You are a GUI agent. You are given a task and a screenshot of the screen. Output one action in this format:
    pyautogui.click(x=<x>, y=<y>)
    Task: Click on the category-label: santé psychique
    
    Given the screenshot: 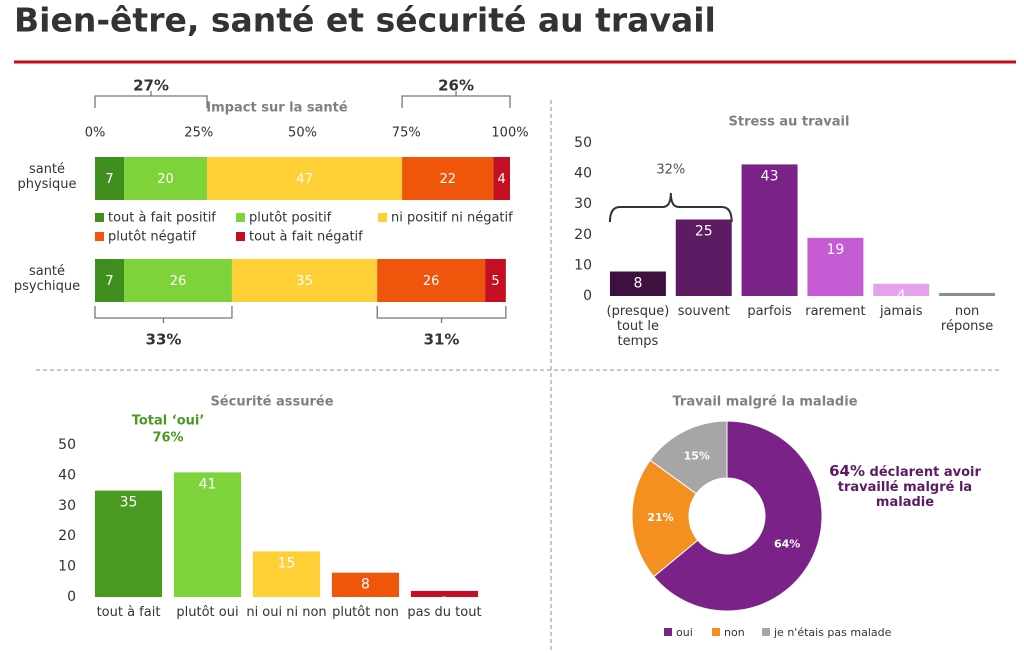 What is the action you would take?
    pyautogui.click(x=47, y=279)
    